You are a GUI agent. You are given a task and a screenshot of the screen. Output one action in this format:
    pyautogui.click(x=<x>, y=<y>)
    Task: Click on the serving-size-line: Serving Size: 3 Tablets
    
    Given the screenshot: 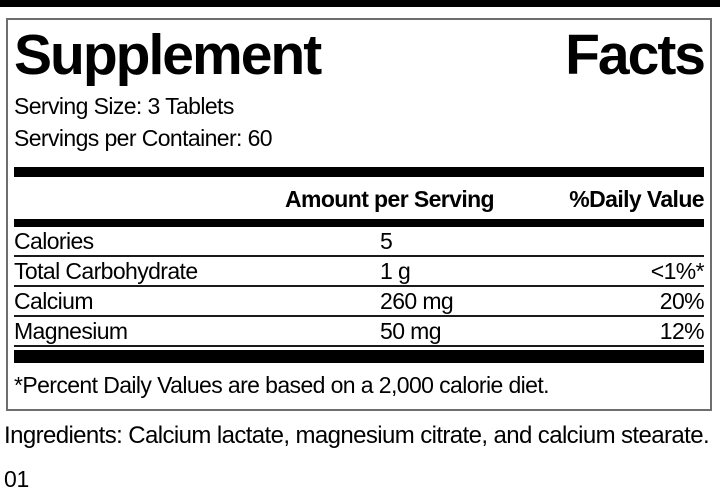 What is the action you would take?
    pyautogui.click(x=124, y=106)
    